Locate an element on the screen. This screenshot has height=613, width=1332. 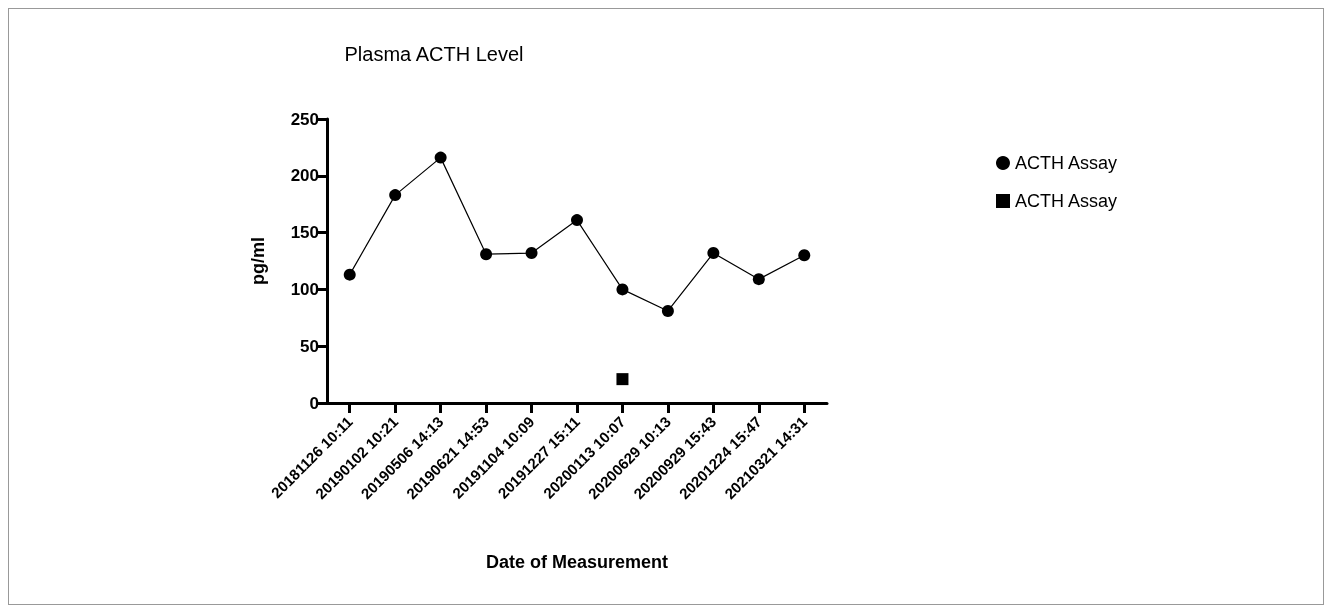
x-axis-title: Date of Measurement is located at coordinates (577, 562).